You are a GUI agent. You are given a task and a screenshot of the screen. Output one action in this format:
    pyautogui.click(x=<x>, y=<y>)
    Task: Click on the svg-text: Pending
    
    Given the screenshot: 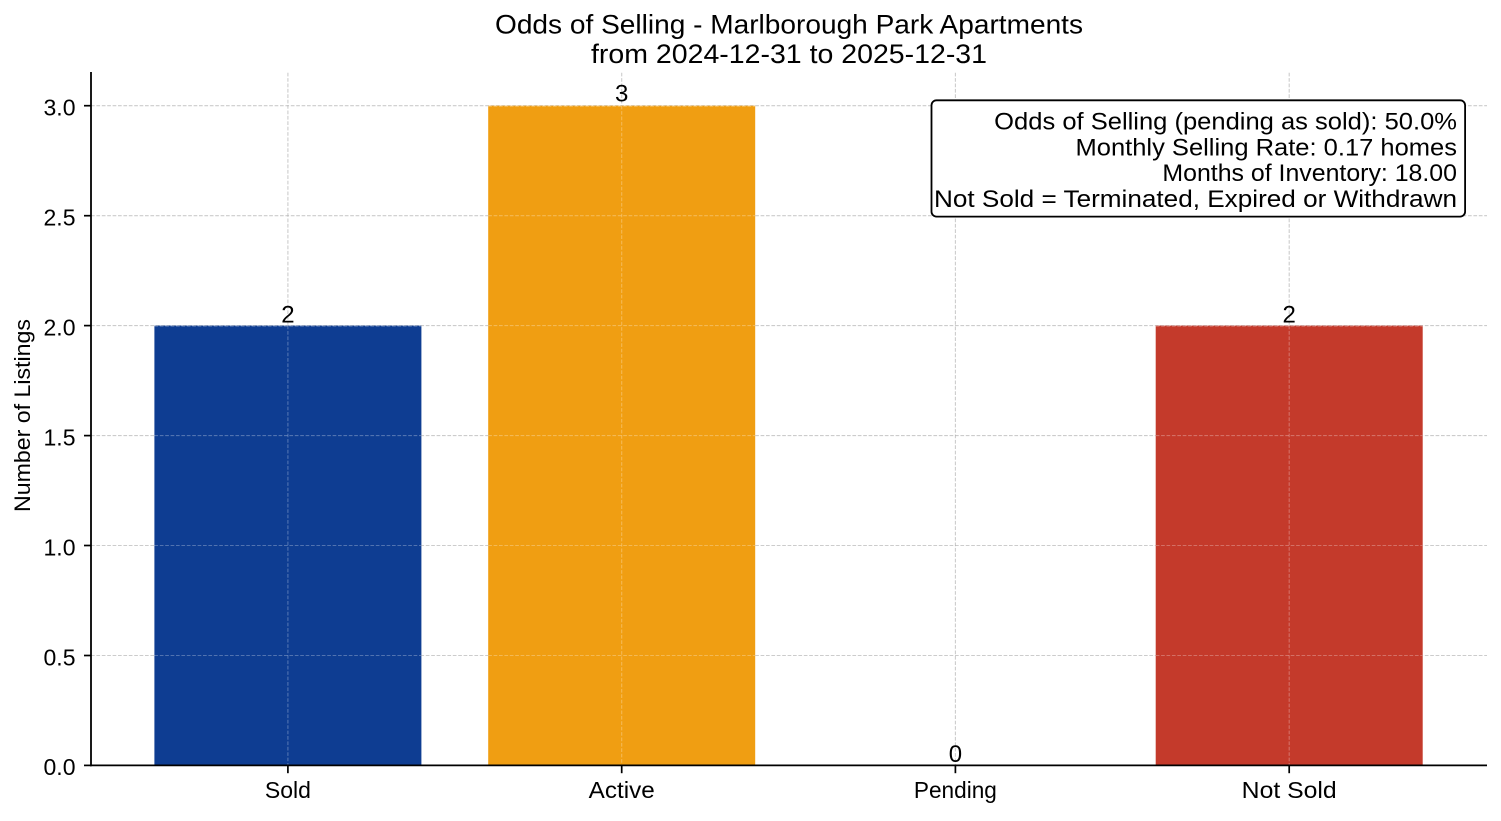 What is the action you would take?
    pyautogui.click(x=955, y=790)
    